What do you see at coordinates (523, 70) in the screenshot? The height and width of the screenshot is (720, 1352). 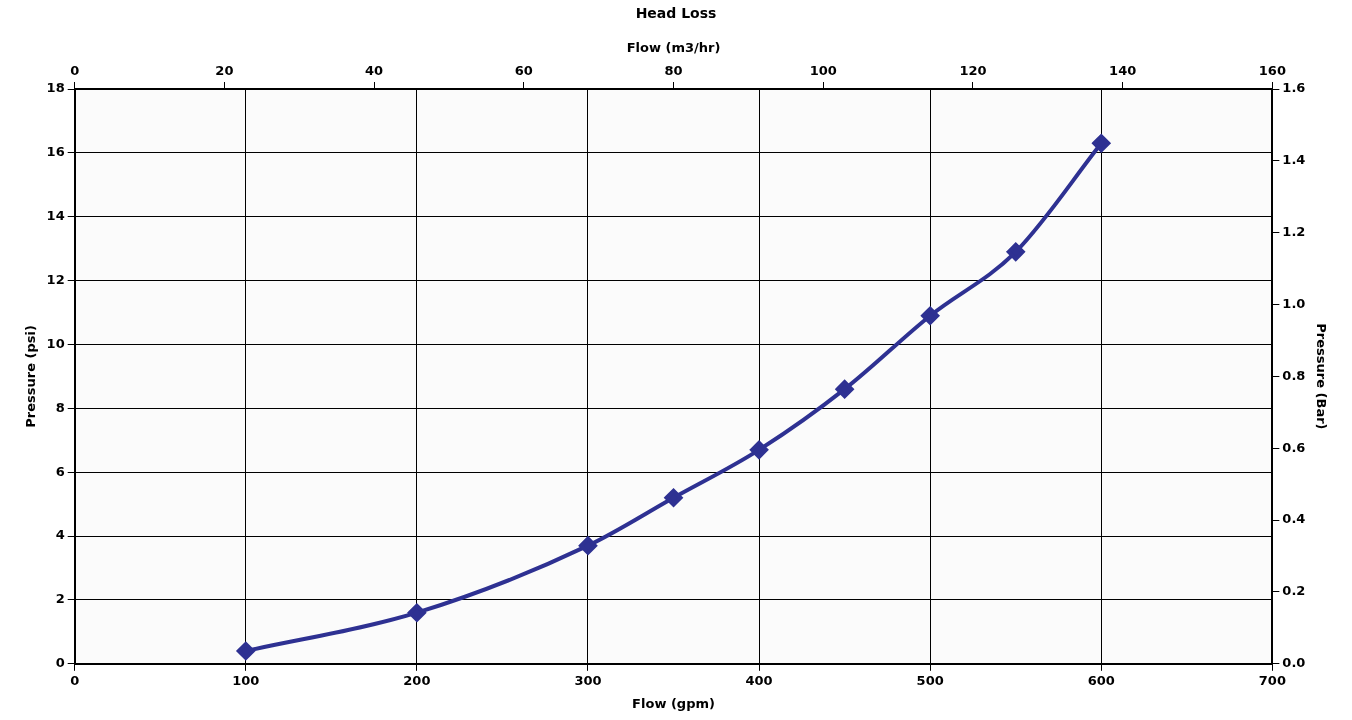 I see `x2-tick-label: 60` at bounding box center [523, 70].